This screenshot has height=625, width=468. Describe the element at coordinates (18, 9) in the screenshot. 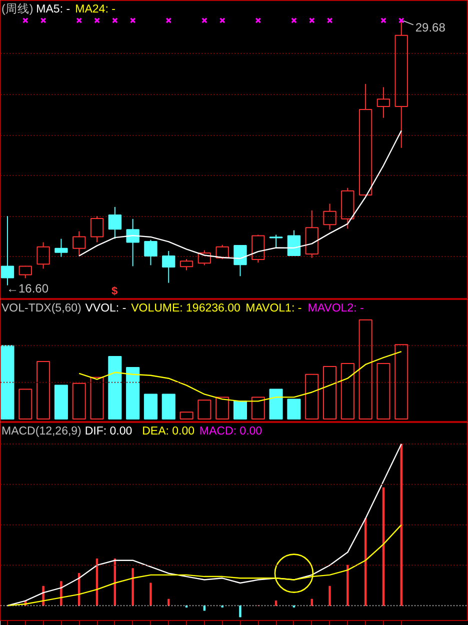

I see `chart-title: (周线)` at that location.